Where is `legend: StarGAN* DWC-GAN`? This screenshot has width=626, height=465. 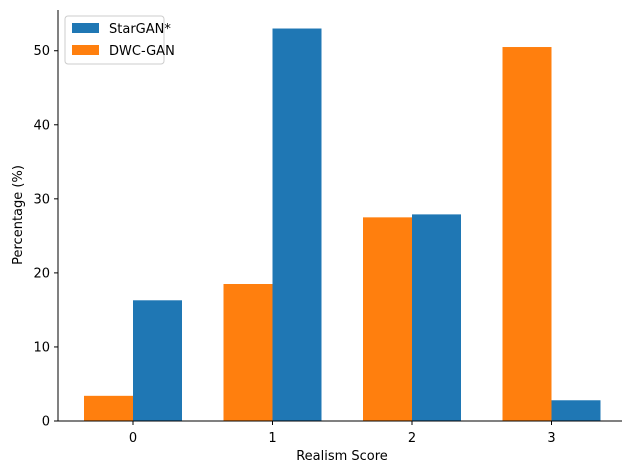 legend: StarGAN* DWC-GAN is located at coordinates (119, 40).